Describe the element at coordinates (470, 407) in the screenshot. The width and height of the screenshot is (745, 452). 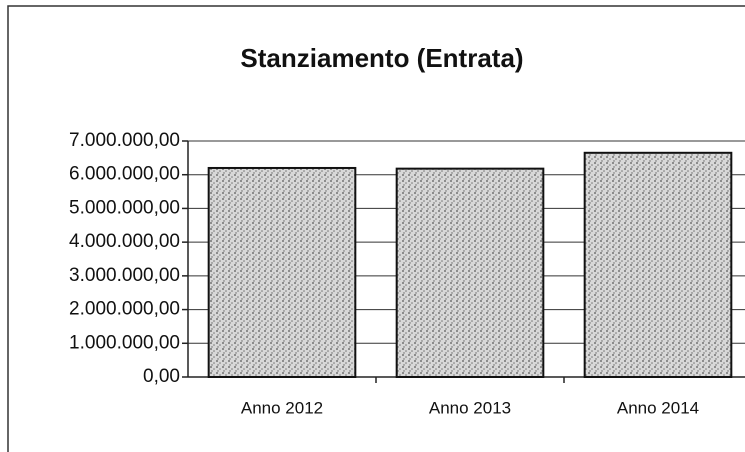
I see `x-tick-label: Anno 2013` at that location.